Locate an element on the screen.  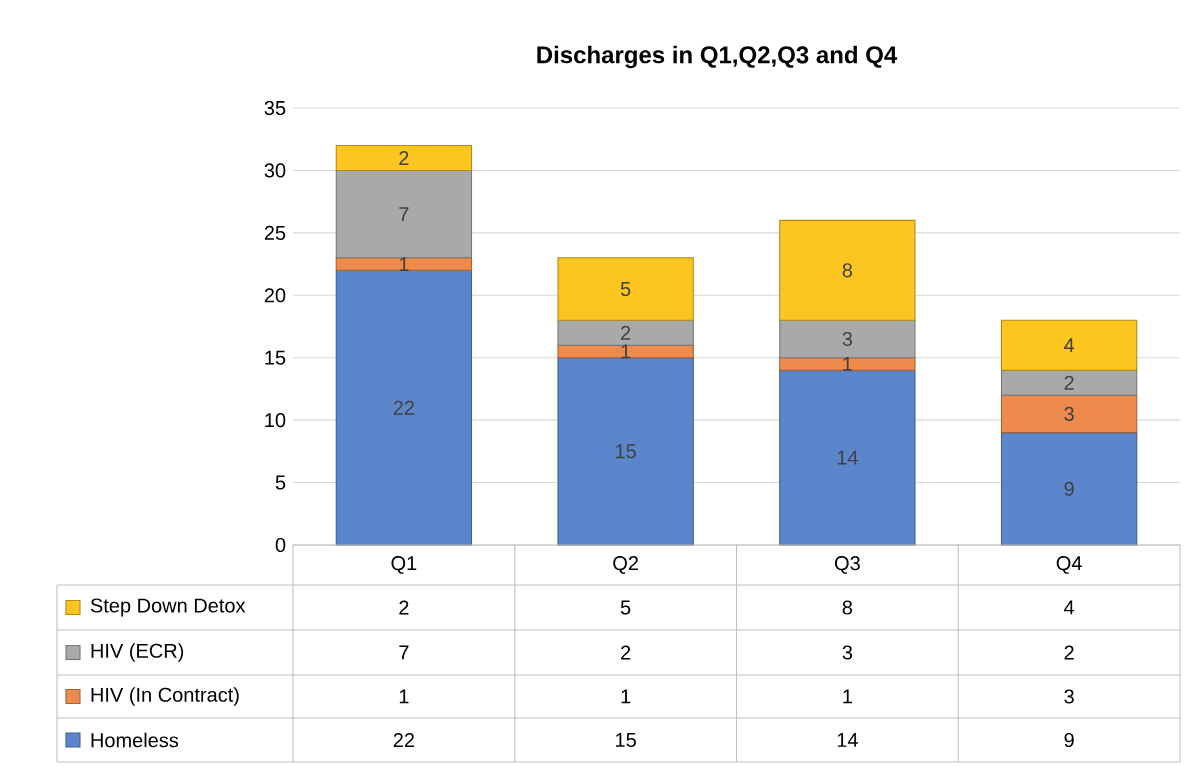
y-tick-label: 20 is located at coordinates (275, 295).